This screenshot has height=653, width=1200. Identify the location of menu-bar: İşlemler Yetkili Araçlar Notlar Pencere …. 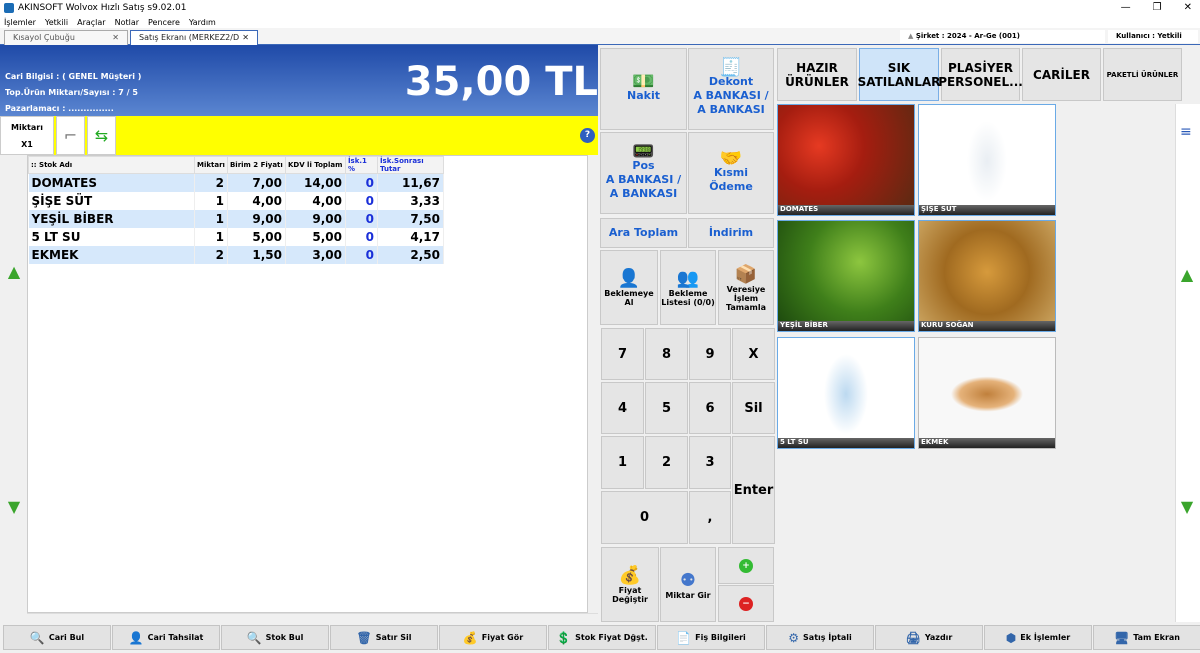
(600, 22).